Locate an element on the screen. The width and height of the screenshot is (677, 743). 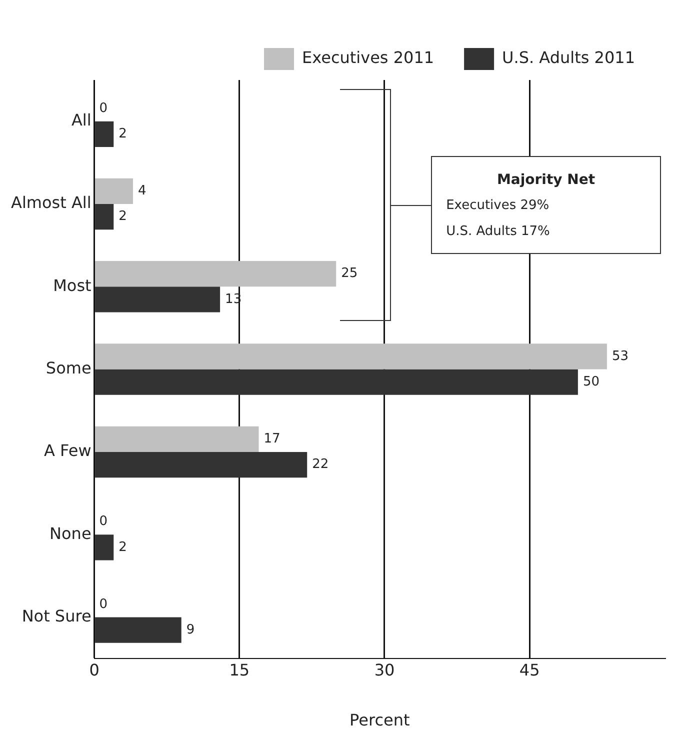
y-tick-label: All is located at coordinates (81, 120).